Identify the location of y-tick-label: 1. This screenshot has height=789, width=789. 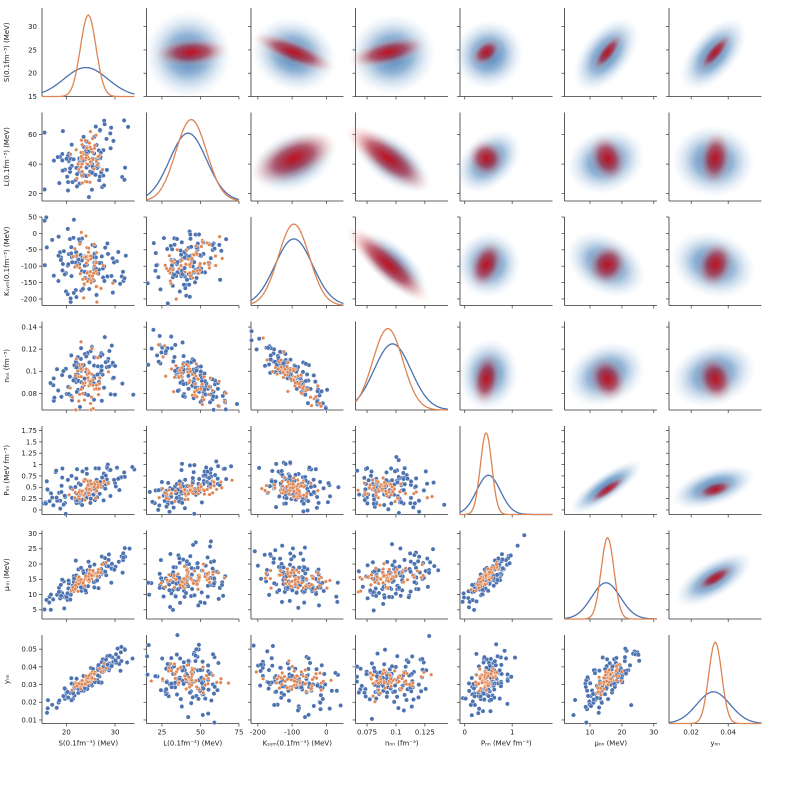
(35, 465).